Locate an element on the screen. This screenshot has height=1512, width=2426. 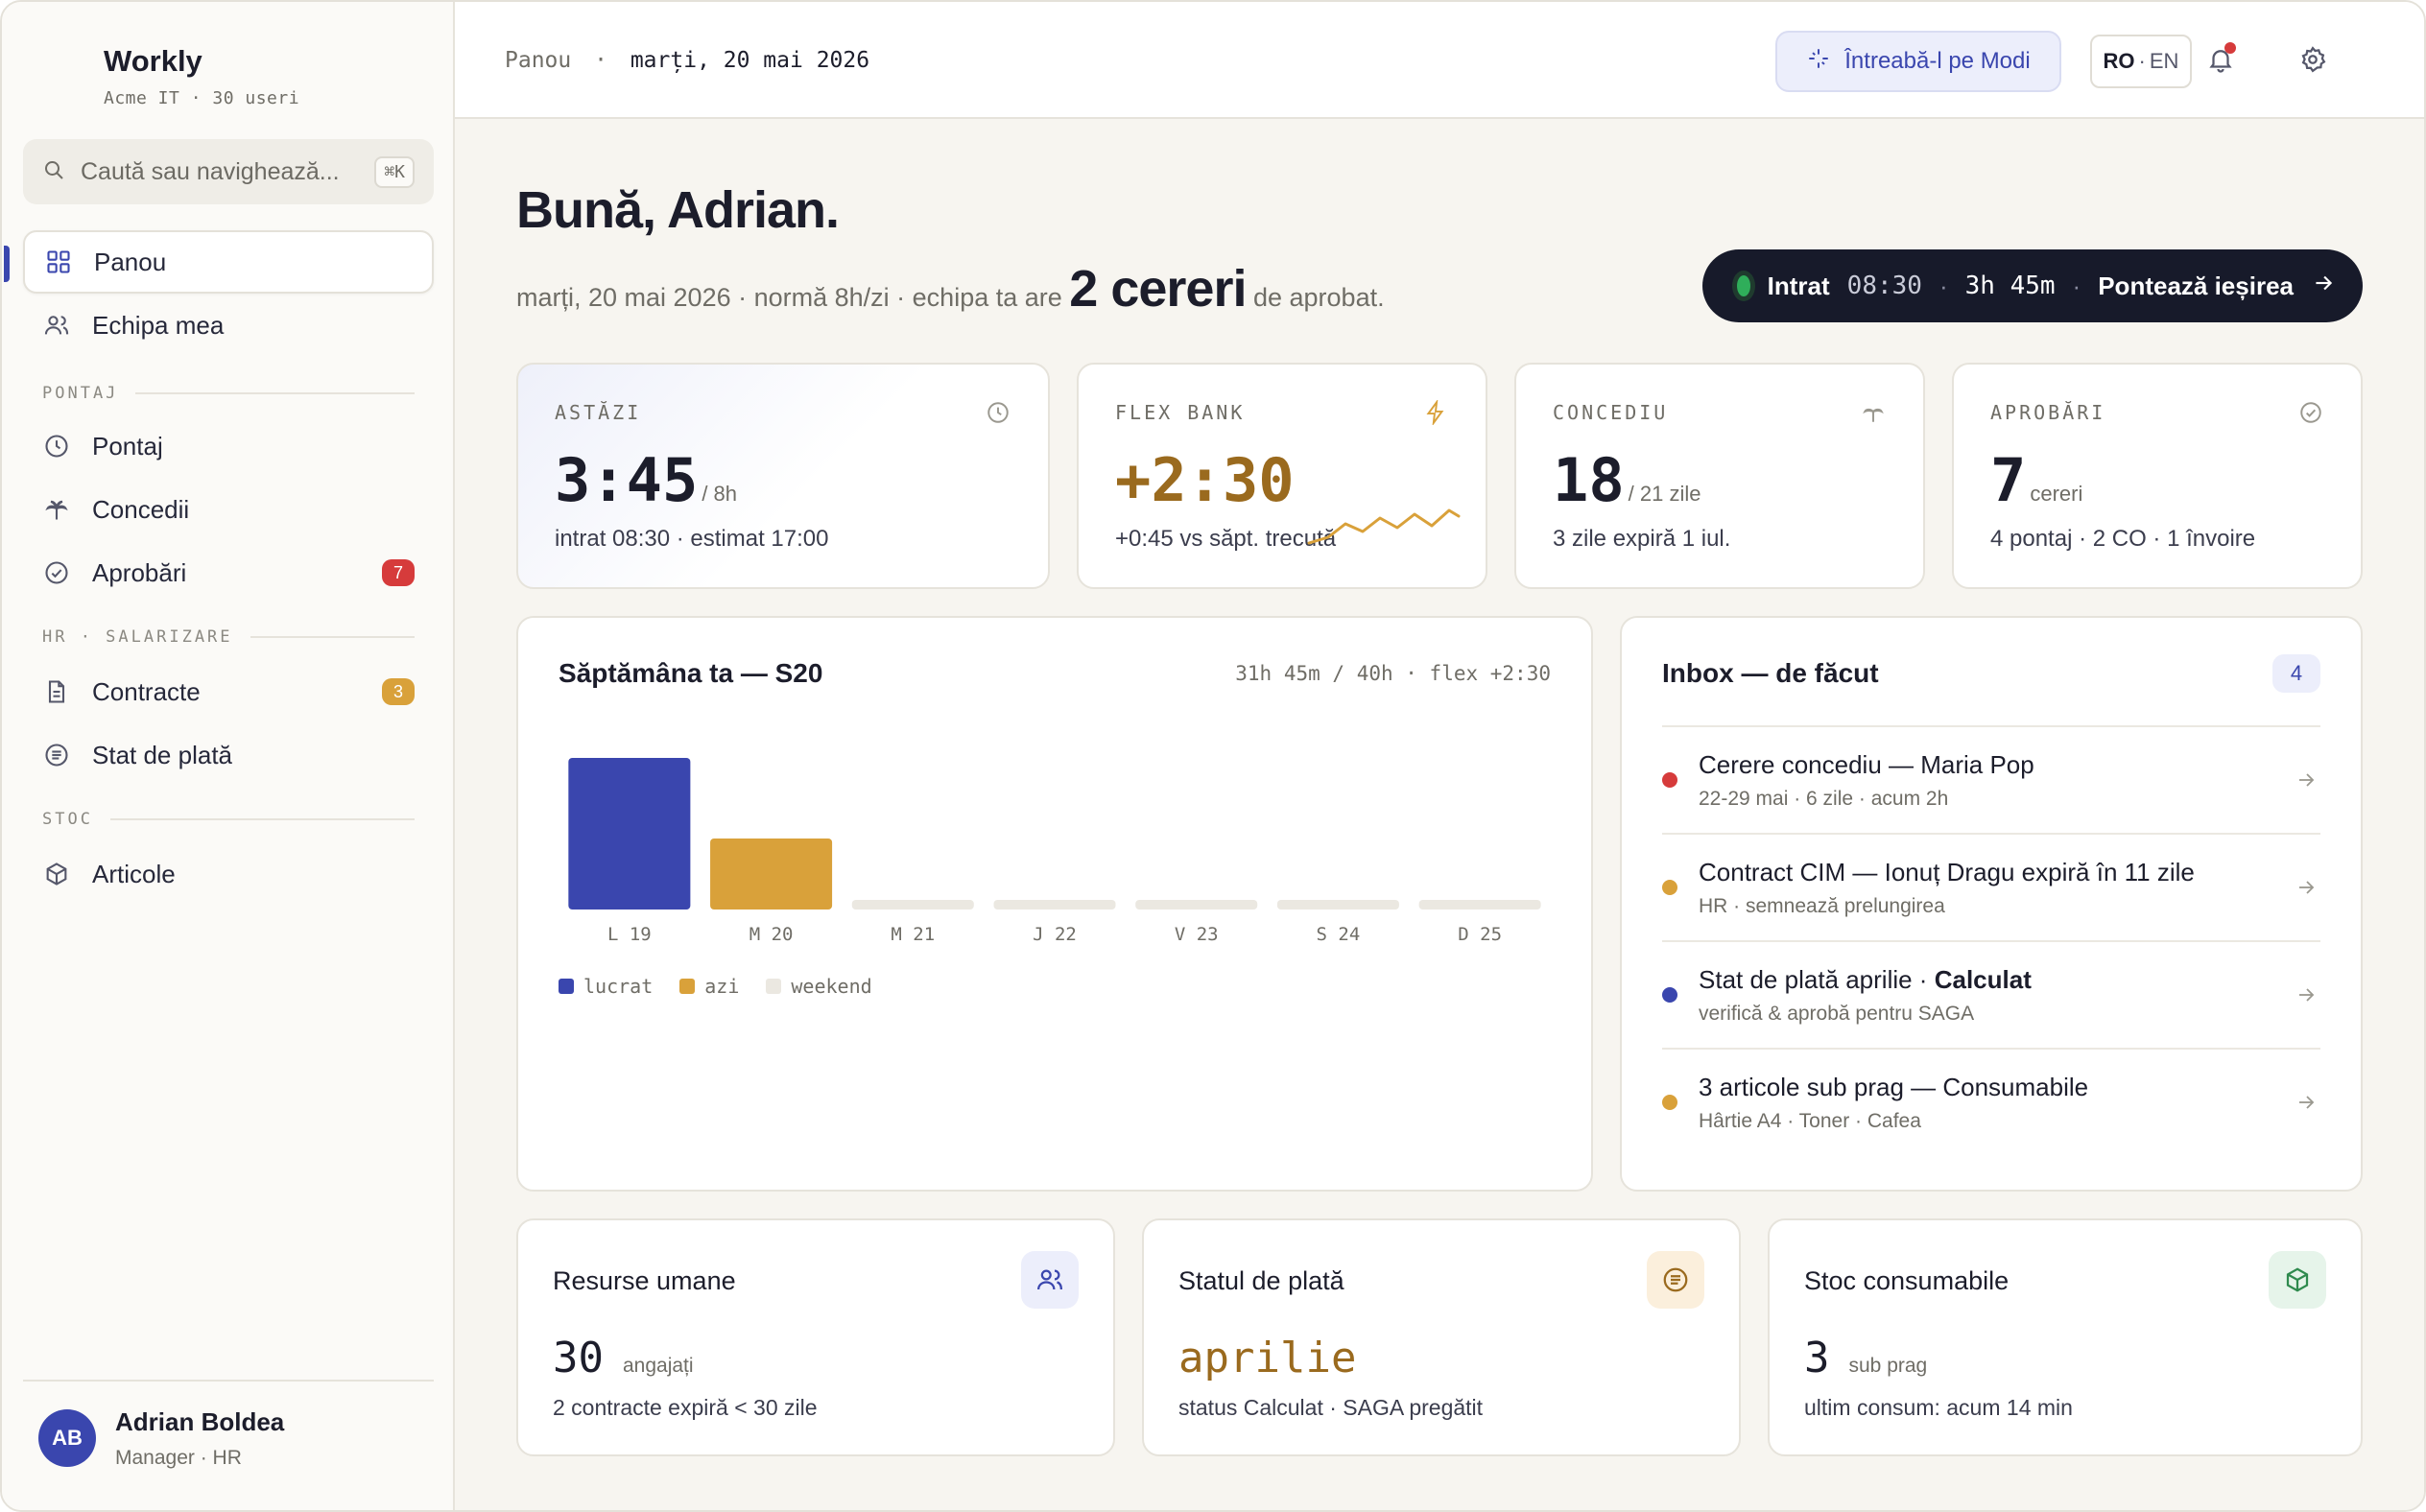
stat-label: FLEX BANK is located at coordinates (1180, 412).